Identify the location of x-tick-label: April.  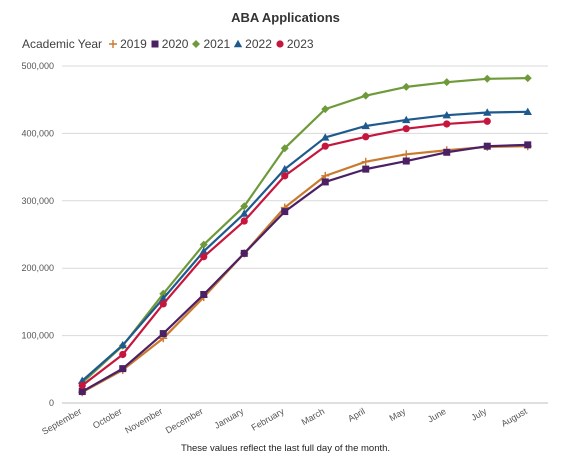
(356, 415).